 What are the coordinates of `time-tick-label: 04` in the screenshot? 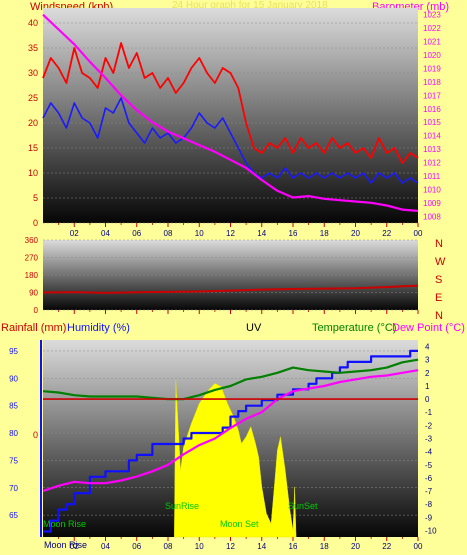 It's located at (105, 233).